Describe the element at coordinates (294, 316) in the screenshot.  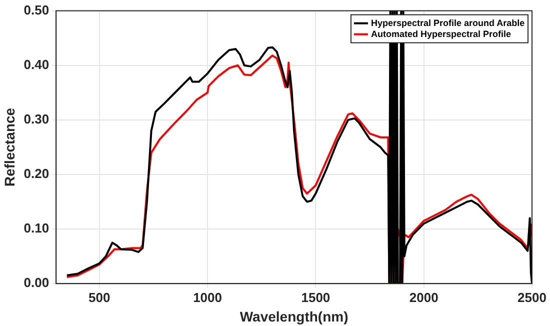
I see `x-axis-title: Wavelength(nm)` at that location.